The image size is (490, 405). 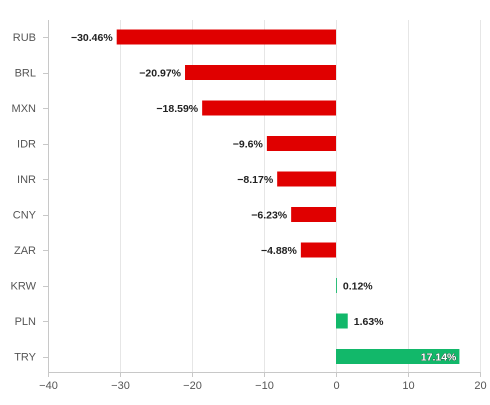 I want to click on value-label: −6.23%, so click(x=269, y=216).